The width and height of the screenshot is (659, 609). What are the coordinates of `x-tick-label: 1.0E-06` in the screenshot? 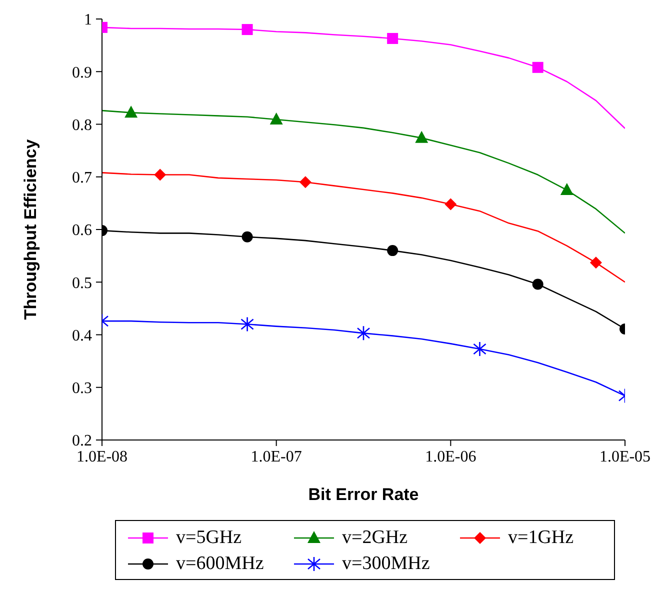 It's located at (450, 457).